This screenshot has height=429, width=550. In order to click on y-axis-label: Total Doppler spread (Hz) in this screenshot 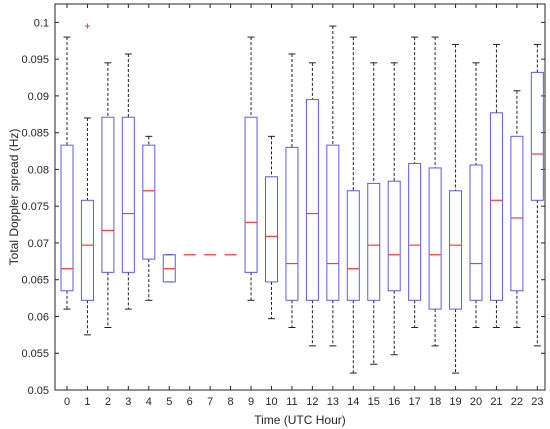, I will do `click(14, 197)`.